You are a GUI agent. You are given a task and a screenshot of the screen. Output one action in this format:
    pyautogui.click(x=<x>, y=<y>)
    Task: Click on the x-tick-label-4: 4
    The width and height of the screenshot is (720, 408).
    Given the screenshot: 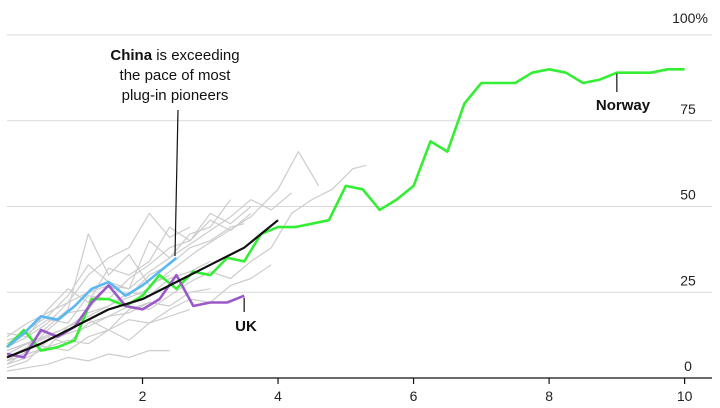 What is the action you would take?
    pyautogui.click(x=278, y=396)
    